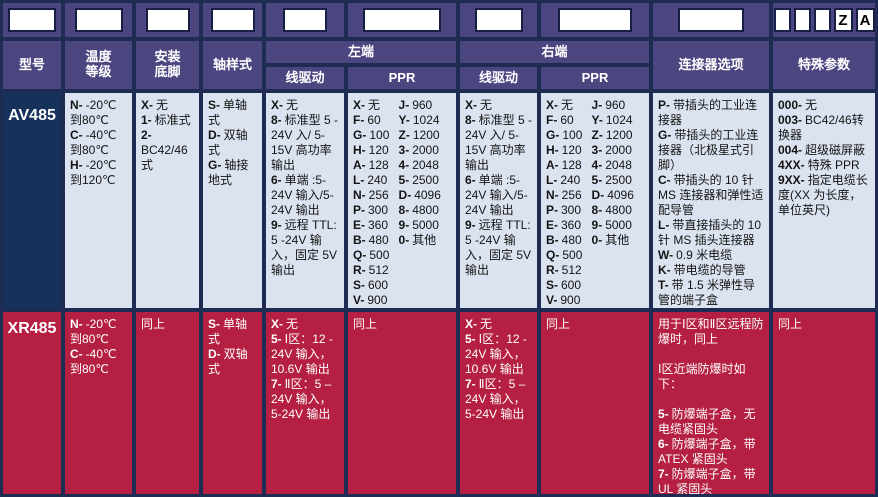 This screenshot has width=878, height=497. What do you see at coordinates (402, 78) in the screenshot?
I see `header-left-ppr: PPR` at bounding box center [402, 78].